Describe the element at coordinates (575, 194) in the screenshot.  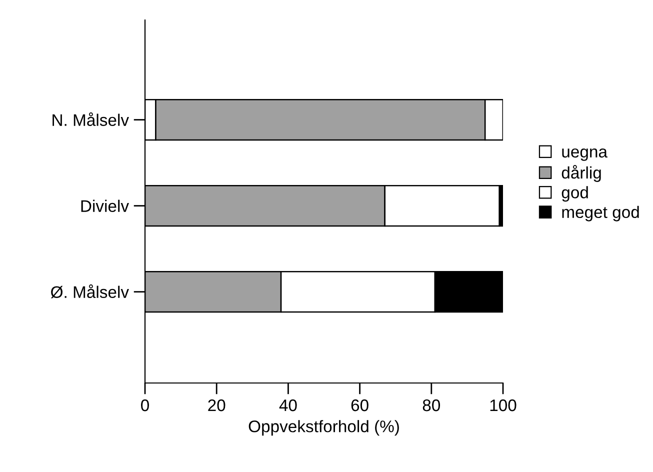
I see `legend-label: god` at that location.